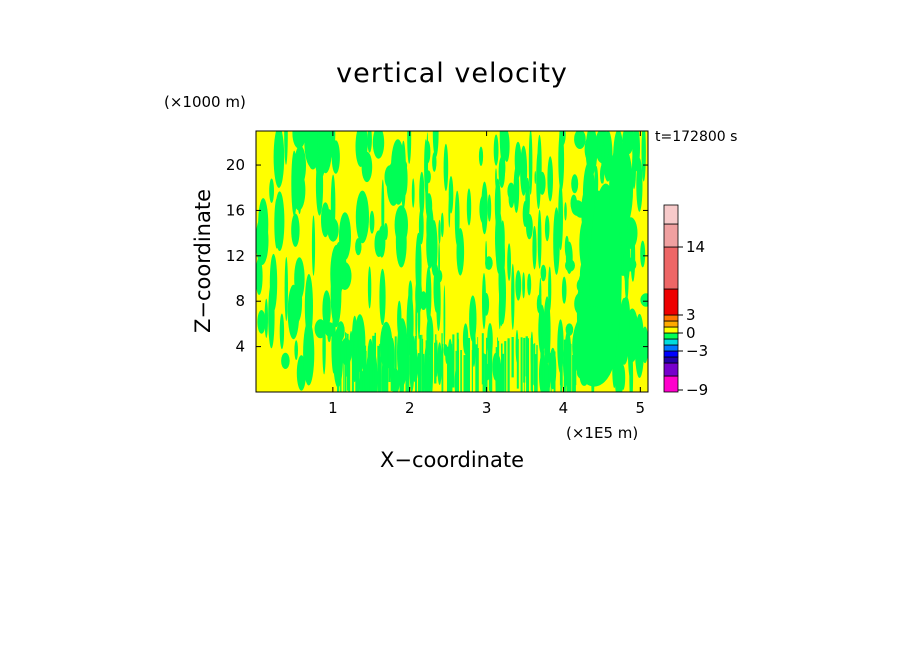  Describe the element at coordinates (240, 347) in the screenshot. I see `z-tick-label: 4` at that location.